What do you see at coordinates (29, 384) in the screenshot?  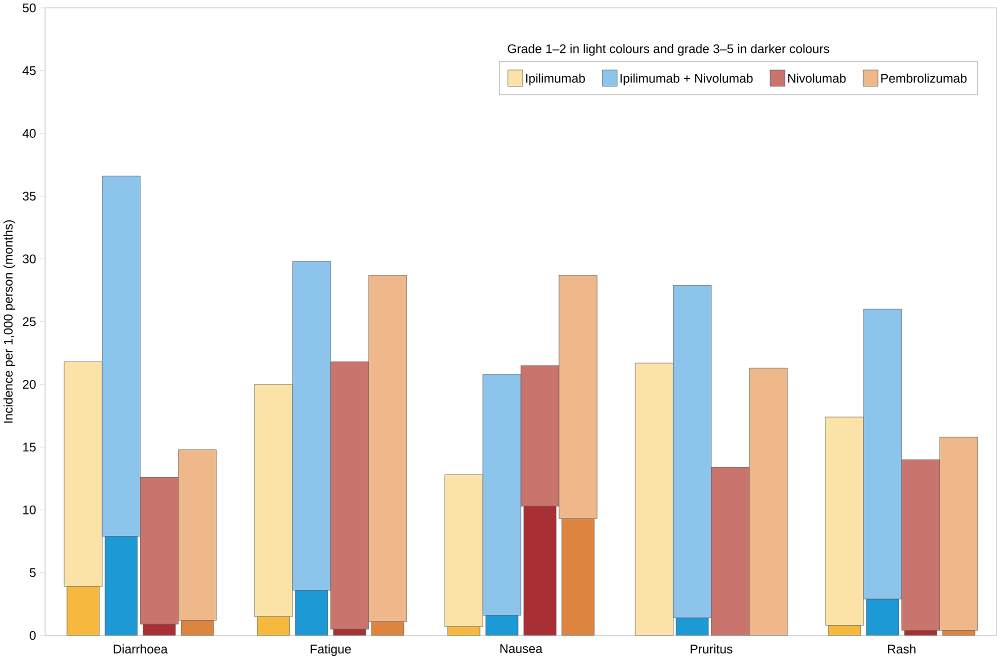 I see `y-tick-label: 20` at bounding box center [29, 384].